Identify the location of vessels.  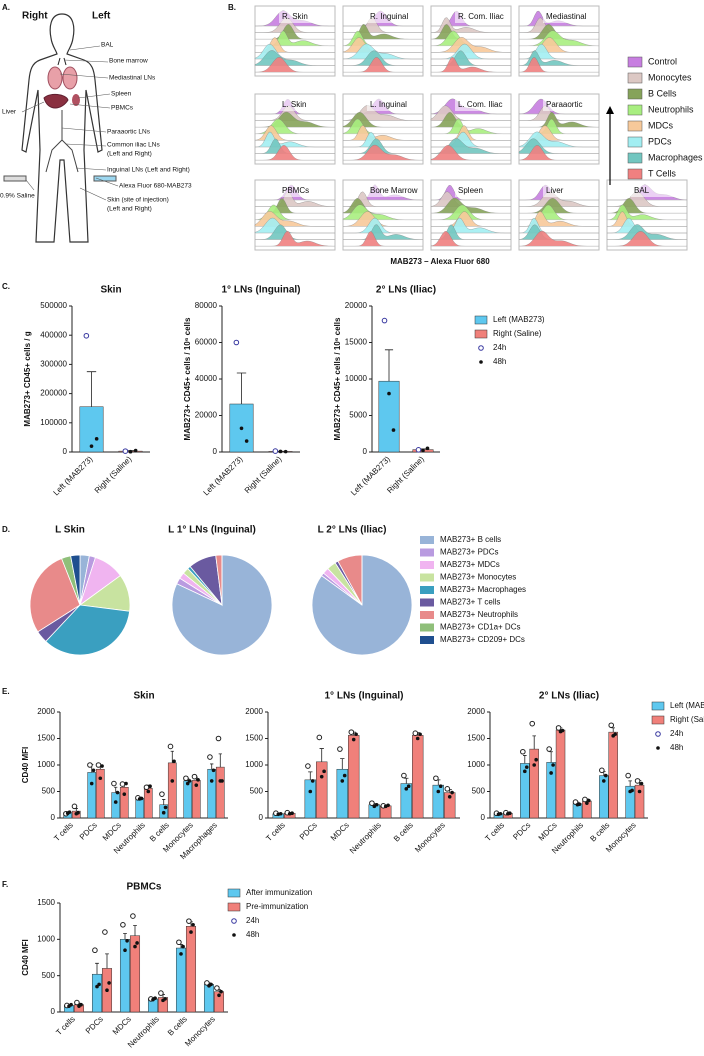
(62, 141).